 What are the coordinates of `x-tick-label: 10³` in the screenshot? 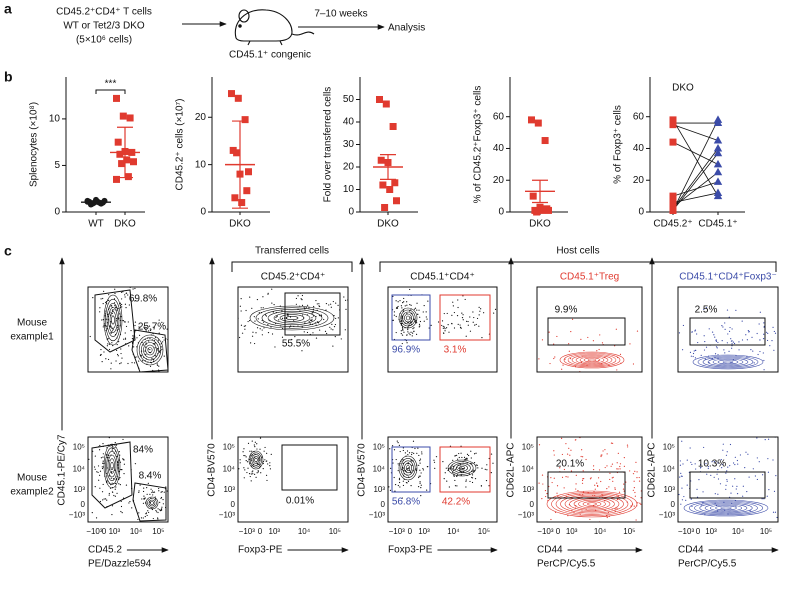 It's located at (711, 531).